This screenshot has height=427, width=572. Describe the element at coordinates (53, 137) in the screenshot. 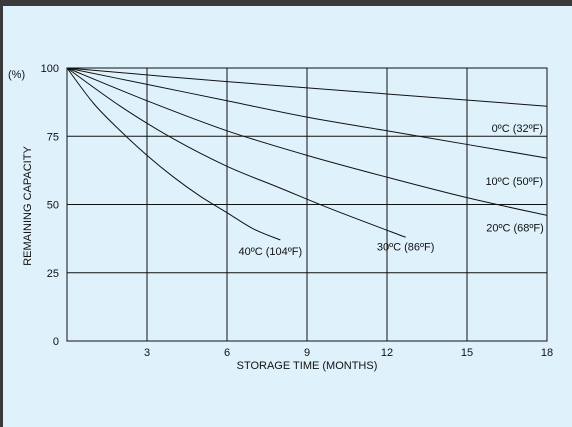

I see `y-tick-label: 75` at that location.